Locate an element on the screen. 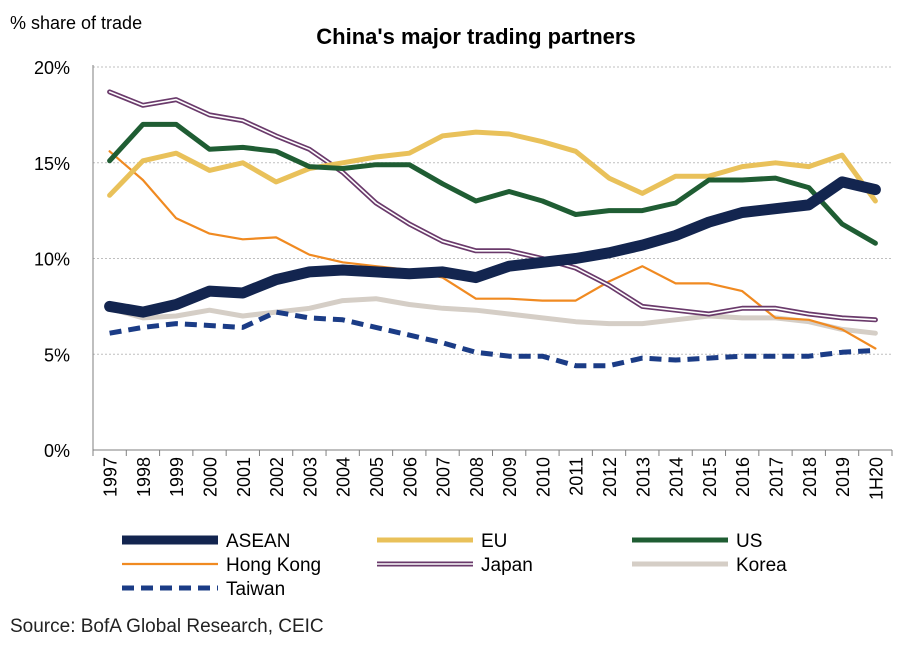  x-tick-label: 2017 is located at coordinates (776, 477).